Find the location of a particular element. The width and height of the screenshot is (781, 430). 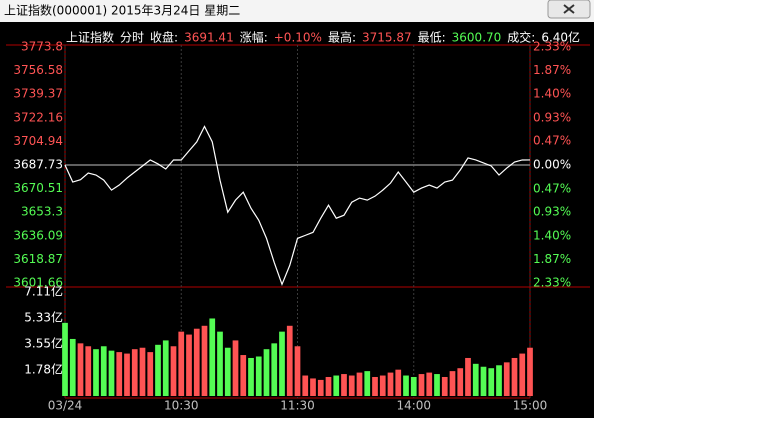

volume-tick-label: 3.55亿 is located at coordinates (43, 343).